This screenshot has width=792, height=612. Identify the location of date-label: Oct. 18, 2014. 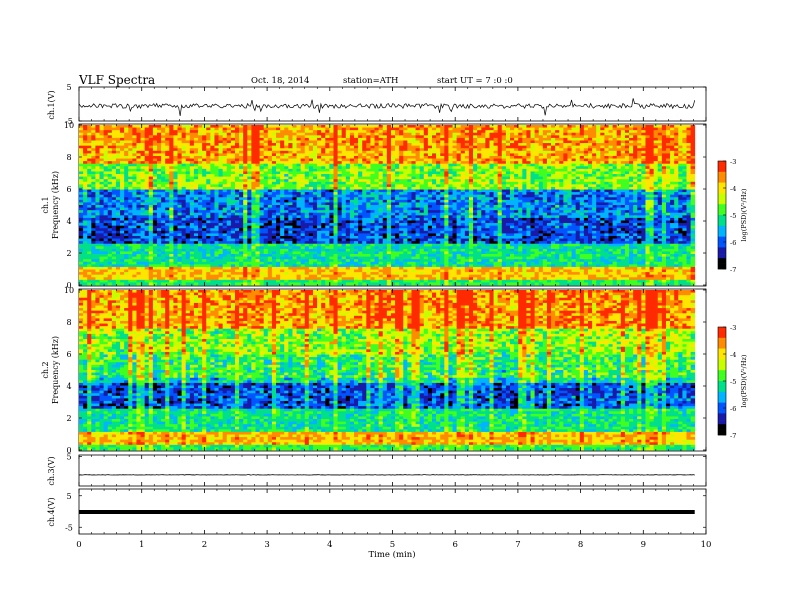
(280, 81).